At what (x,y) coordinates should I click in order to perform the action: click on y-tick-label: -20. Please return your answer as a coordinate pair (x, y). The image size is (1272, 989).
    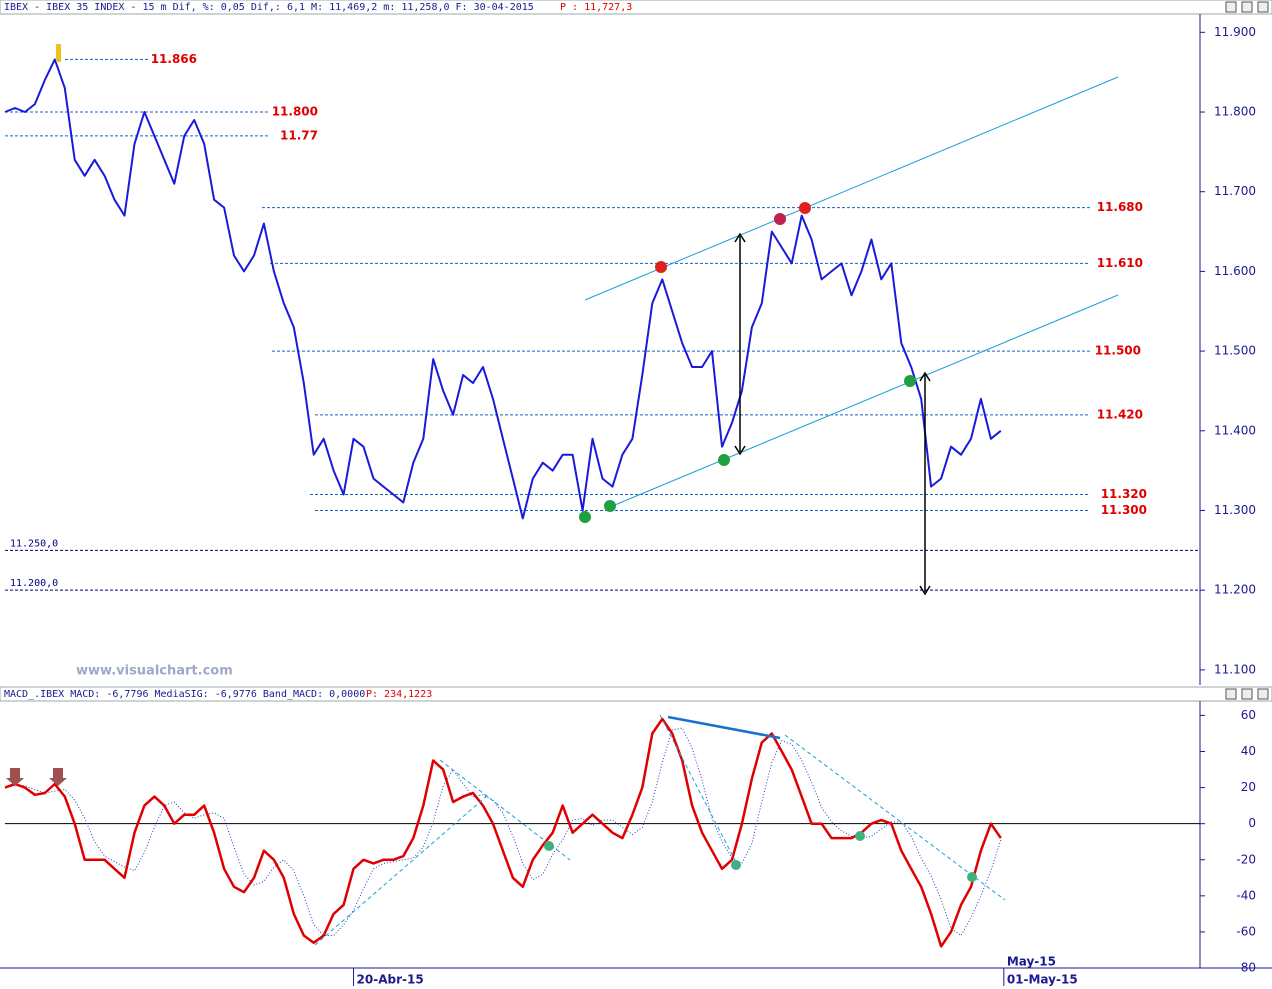
    Looking at the image, I should click on (1246, 859).